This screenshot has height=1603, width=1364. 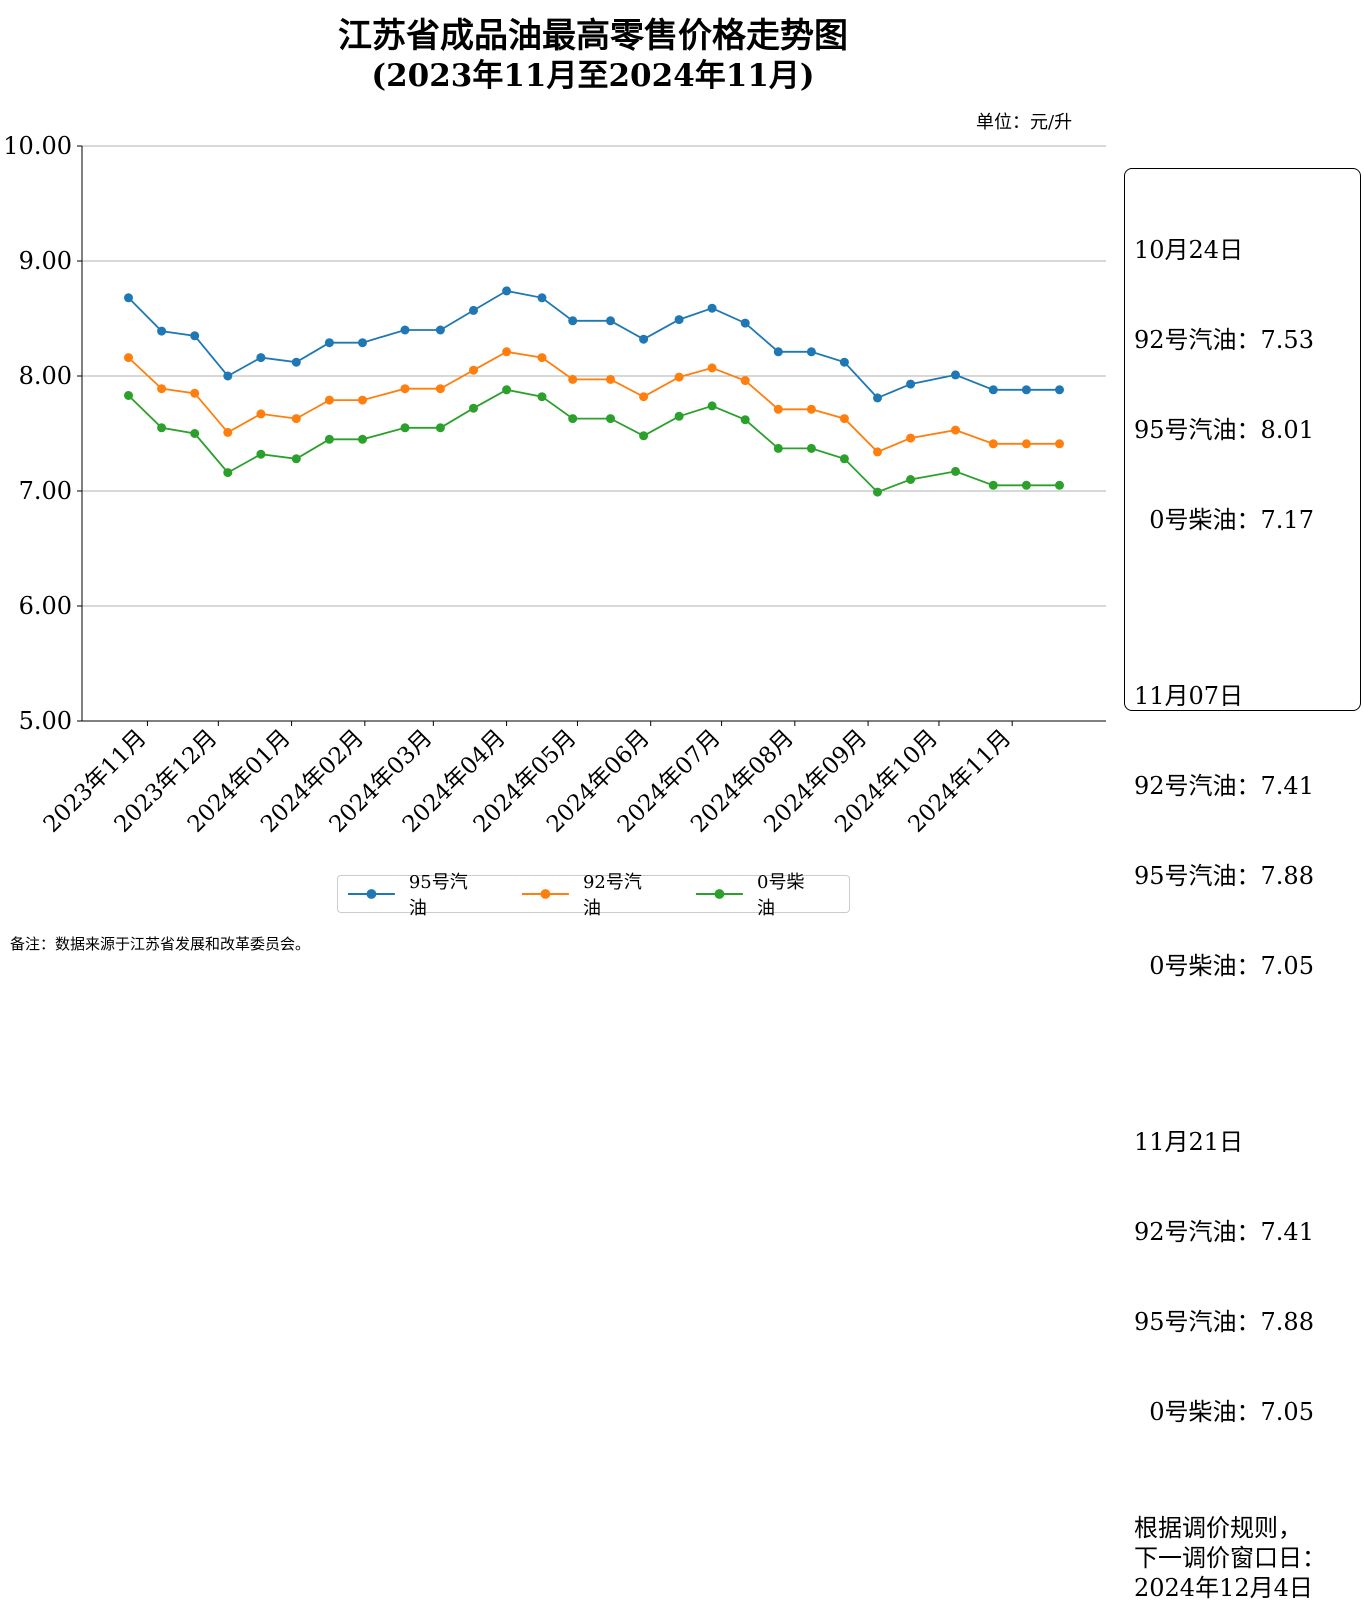 I want to click on info-date: 11月21日, so click(x=1189, y=1142).